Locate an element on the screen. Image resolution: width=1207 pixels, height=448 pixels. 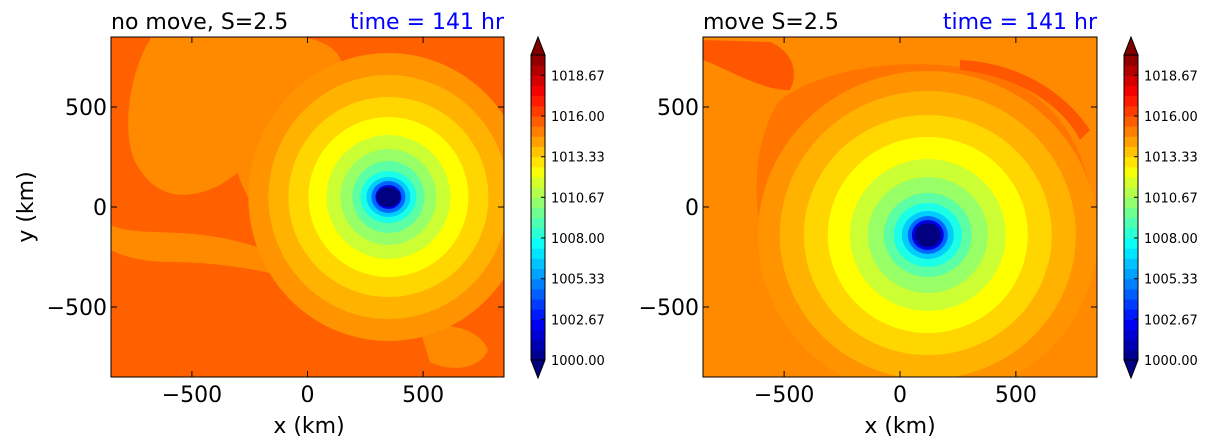
left-panel-title: no move, S=2.5 is located at coordinates (199, 22).